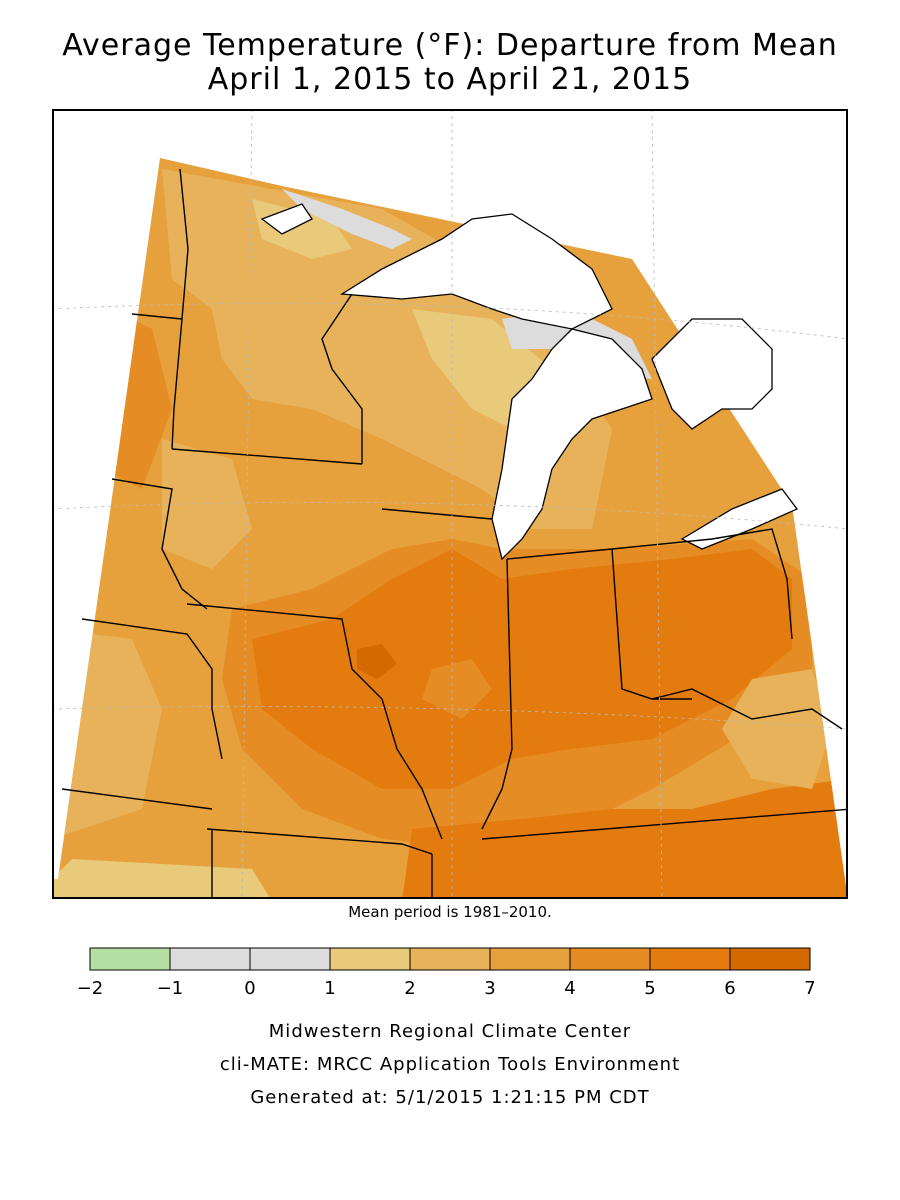 The width and height of the screenshot is (900, 1200). What do you see at coordinates (90, 988) in the screenshot?
I see `legend-tick-label: −2` at bounding box center [90, 988].